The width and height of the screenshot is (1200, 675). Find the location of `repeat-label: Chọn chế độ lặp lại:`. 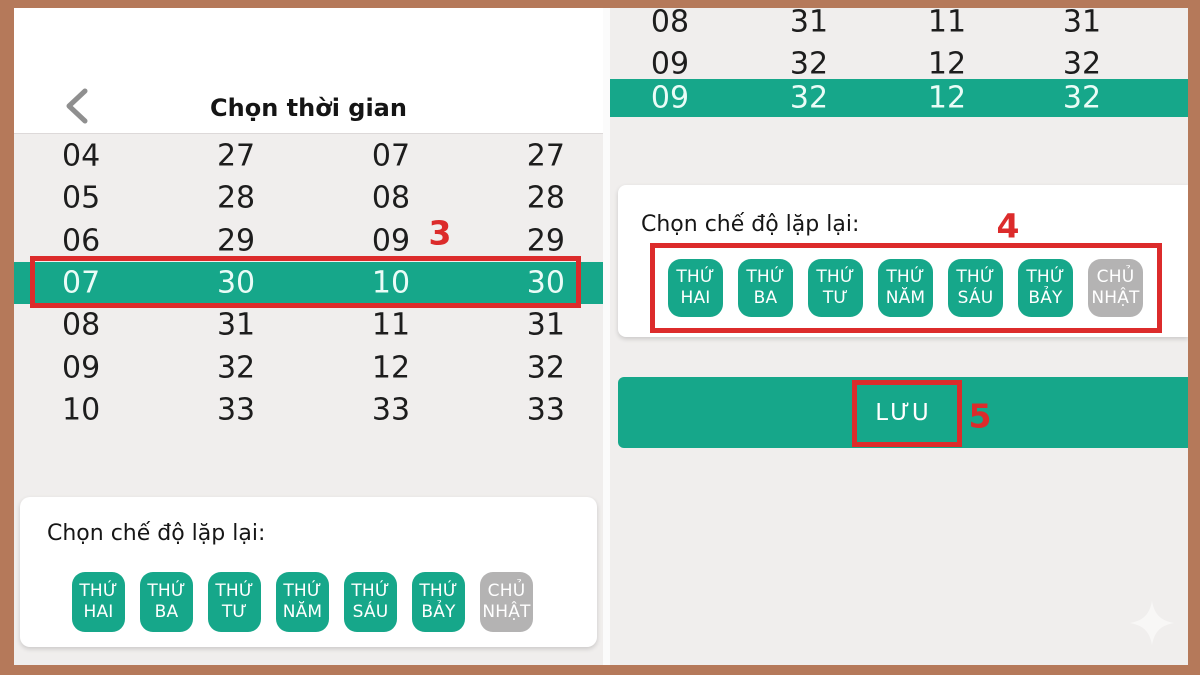

repeat-label: Chọn chế độ lặp lại: is located at coordinates (156, 533).